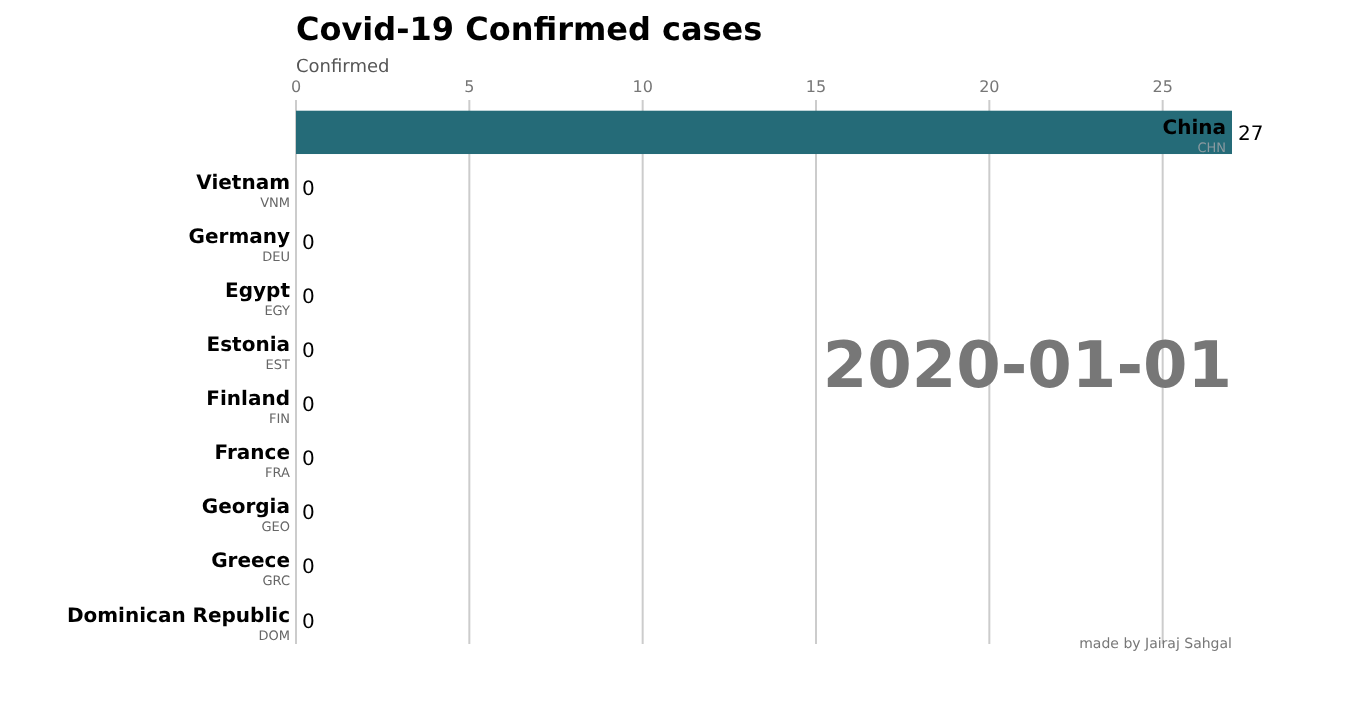 The height and width of the screenshot is (720, 1348). What do you see at coordinates (243, 183) in the screenshot?
I see `y-tick-label: Vietnam` at bounding box center [243, 183].